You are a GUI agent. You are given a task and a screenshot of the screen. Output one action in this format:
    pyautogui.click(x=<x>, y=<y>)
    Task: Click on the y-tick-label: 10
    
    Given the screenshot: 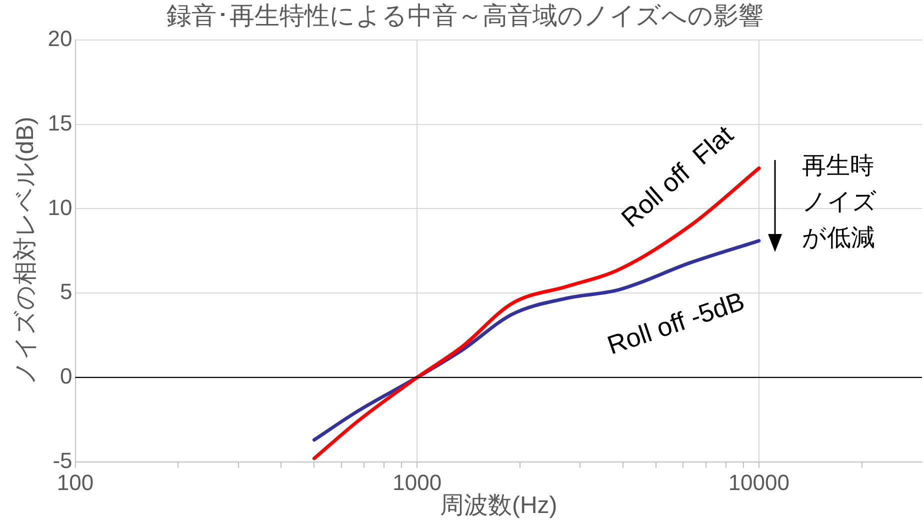 What is the action you would take?
    pyautogui.click(x=60, y=207)
    